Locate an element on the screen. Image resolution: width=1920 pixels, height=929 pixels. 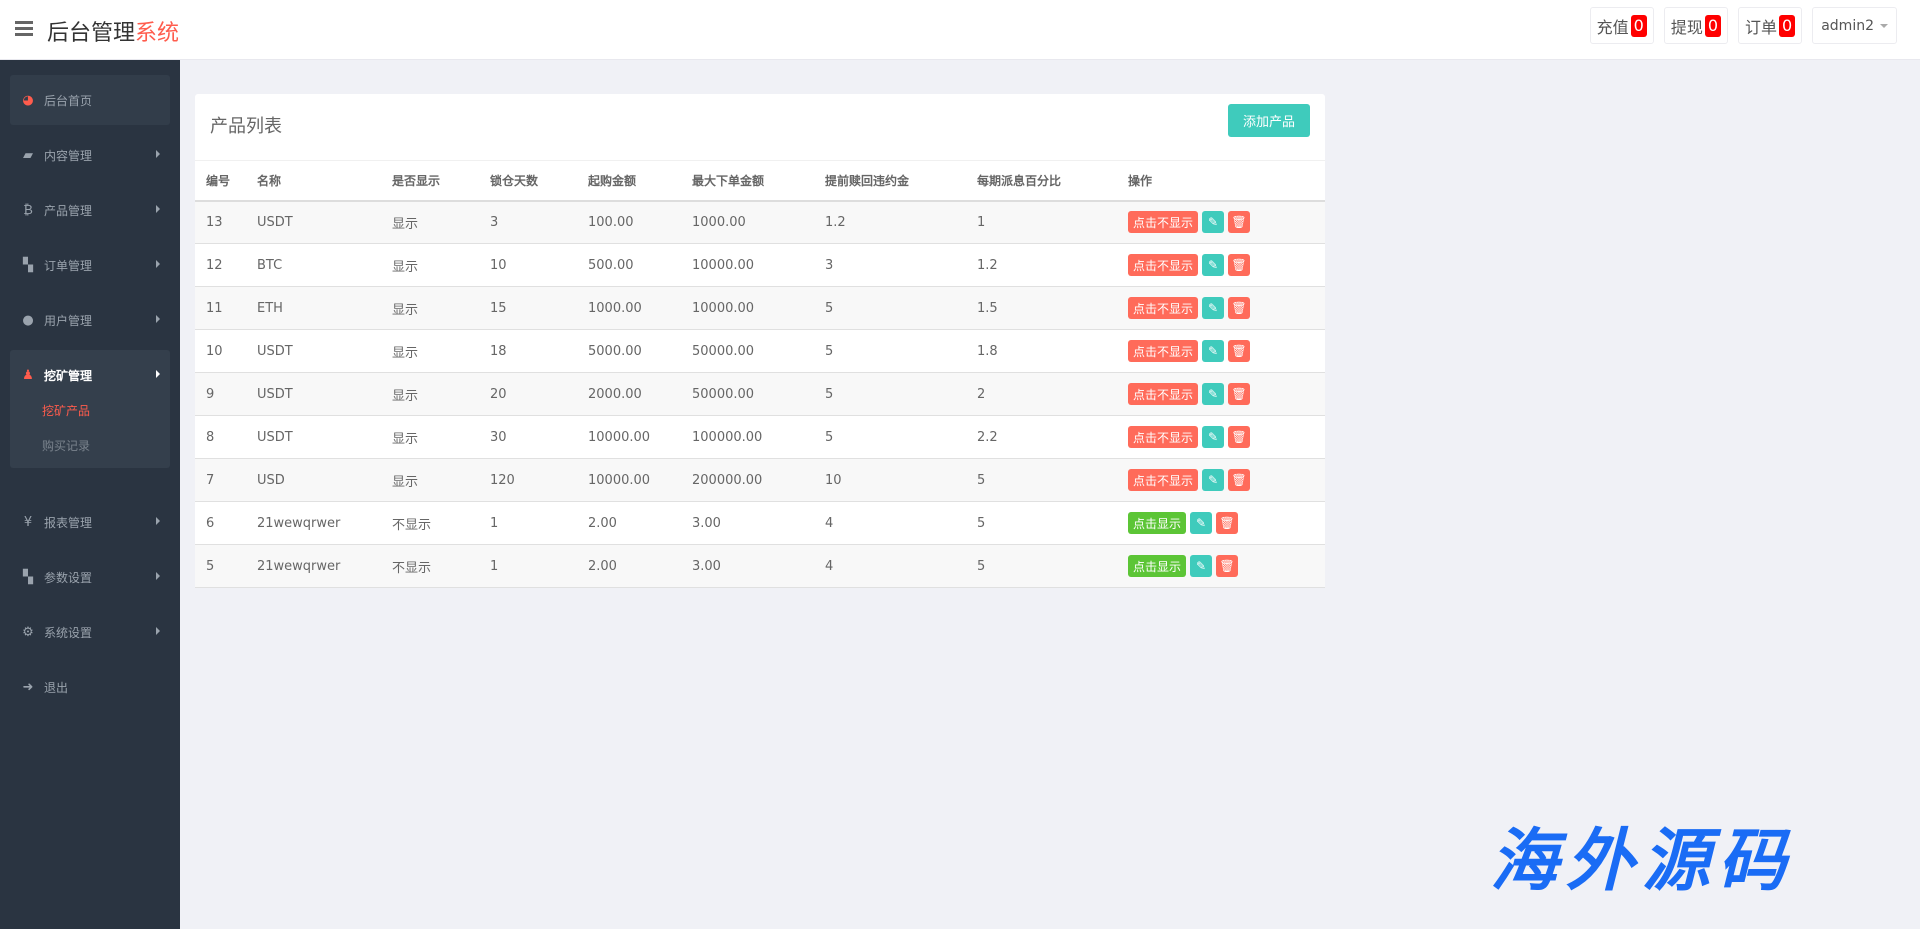
title-accent: 系统 is located at coordinates (157, 33).